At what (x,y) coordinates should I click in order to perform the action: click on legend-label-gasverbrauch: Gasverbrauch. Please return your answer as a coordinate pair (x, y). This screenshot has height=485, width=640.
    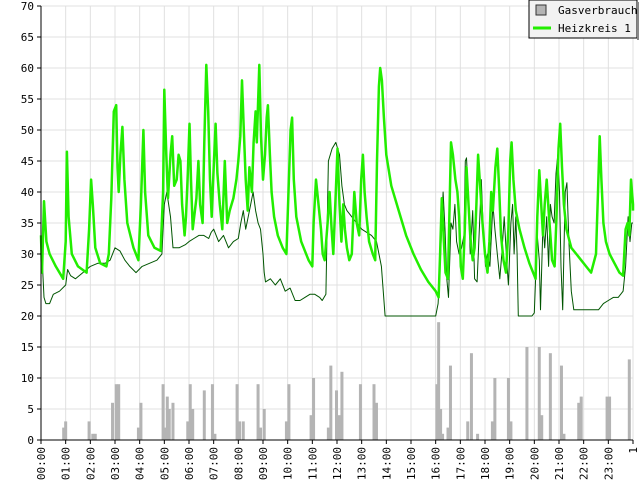
    Looking at the image, I should click on (597, 10).